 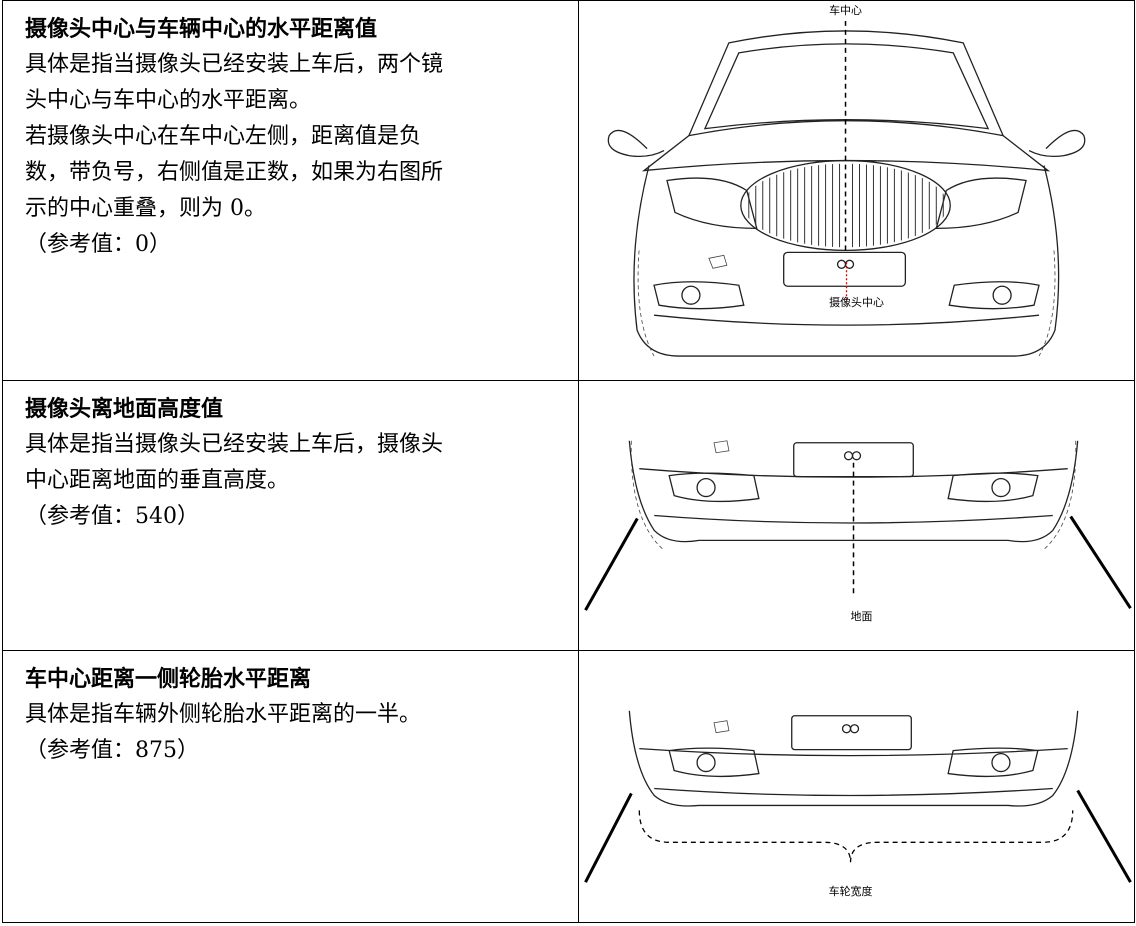 I want to click on text-line: （参考值：875）, so click(x=112, y=750).